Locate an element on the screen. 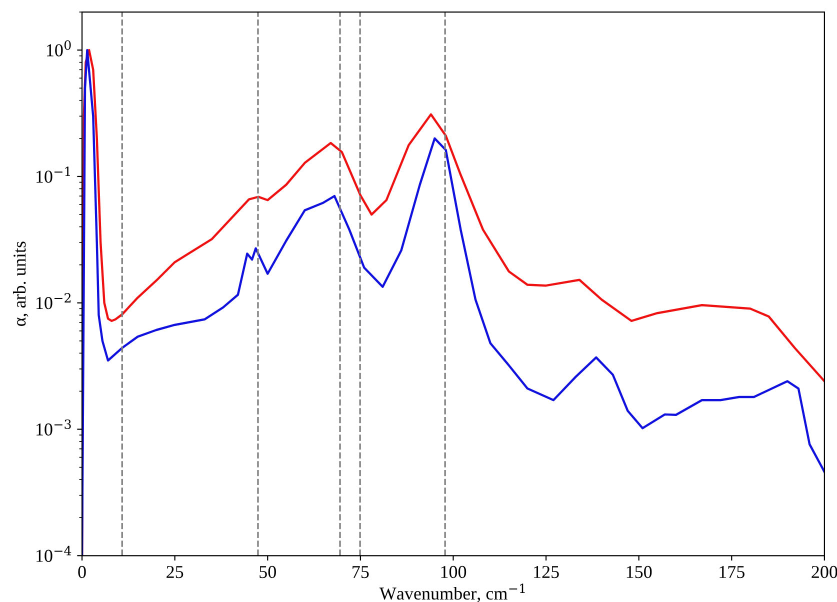  x-axis-title: Wavenumber, cm$^{−1}$ is located at coordinates (452, 593).